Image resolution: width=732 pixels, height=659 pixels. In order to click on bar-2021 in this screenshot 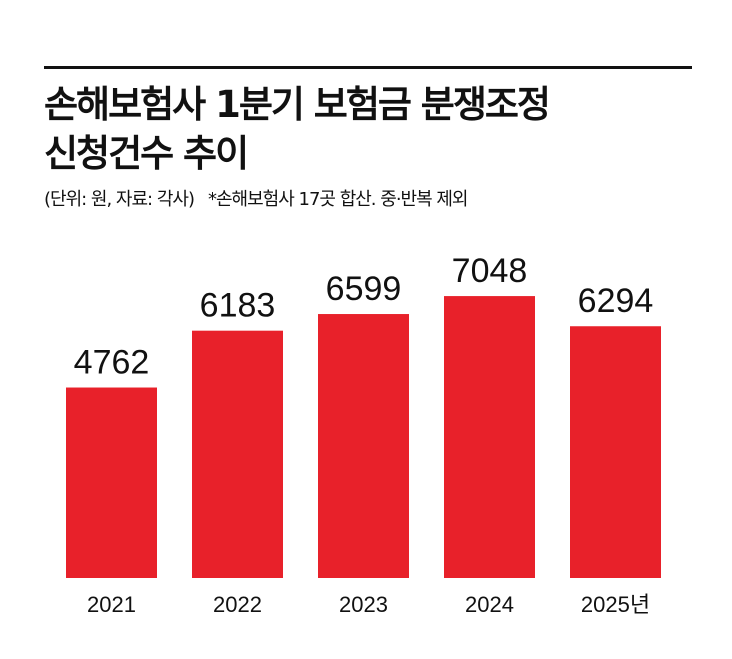, I will do `click(111, 482)`.